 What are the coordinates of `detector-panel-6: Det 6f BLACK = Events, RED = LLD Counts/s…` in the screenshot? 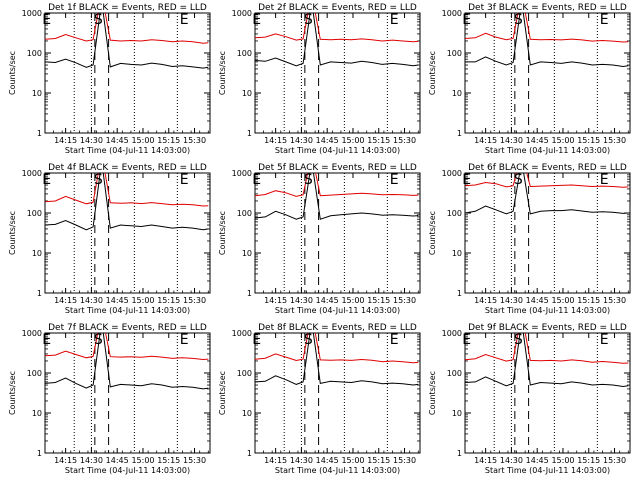 It's located at (529, 239).